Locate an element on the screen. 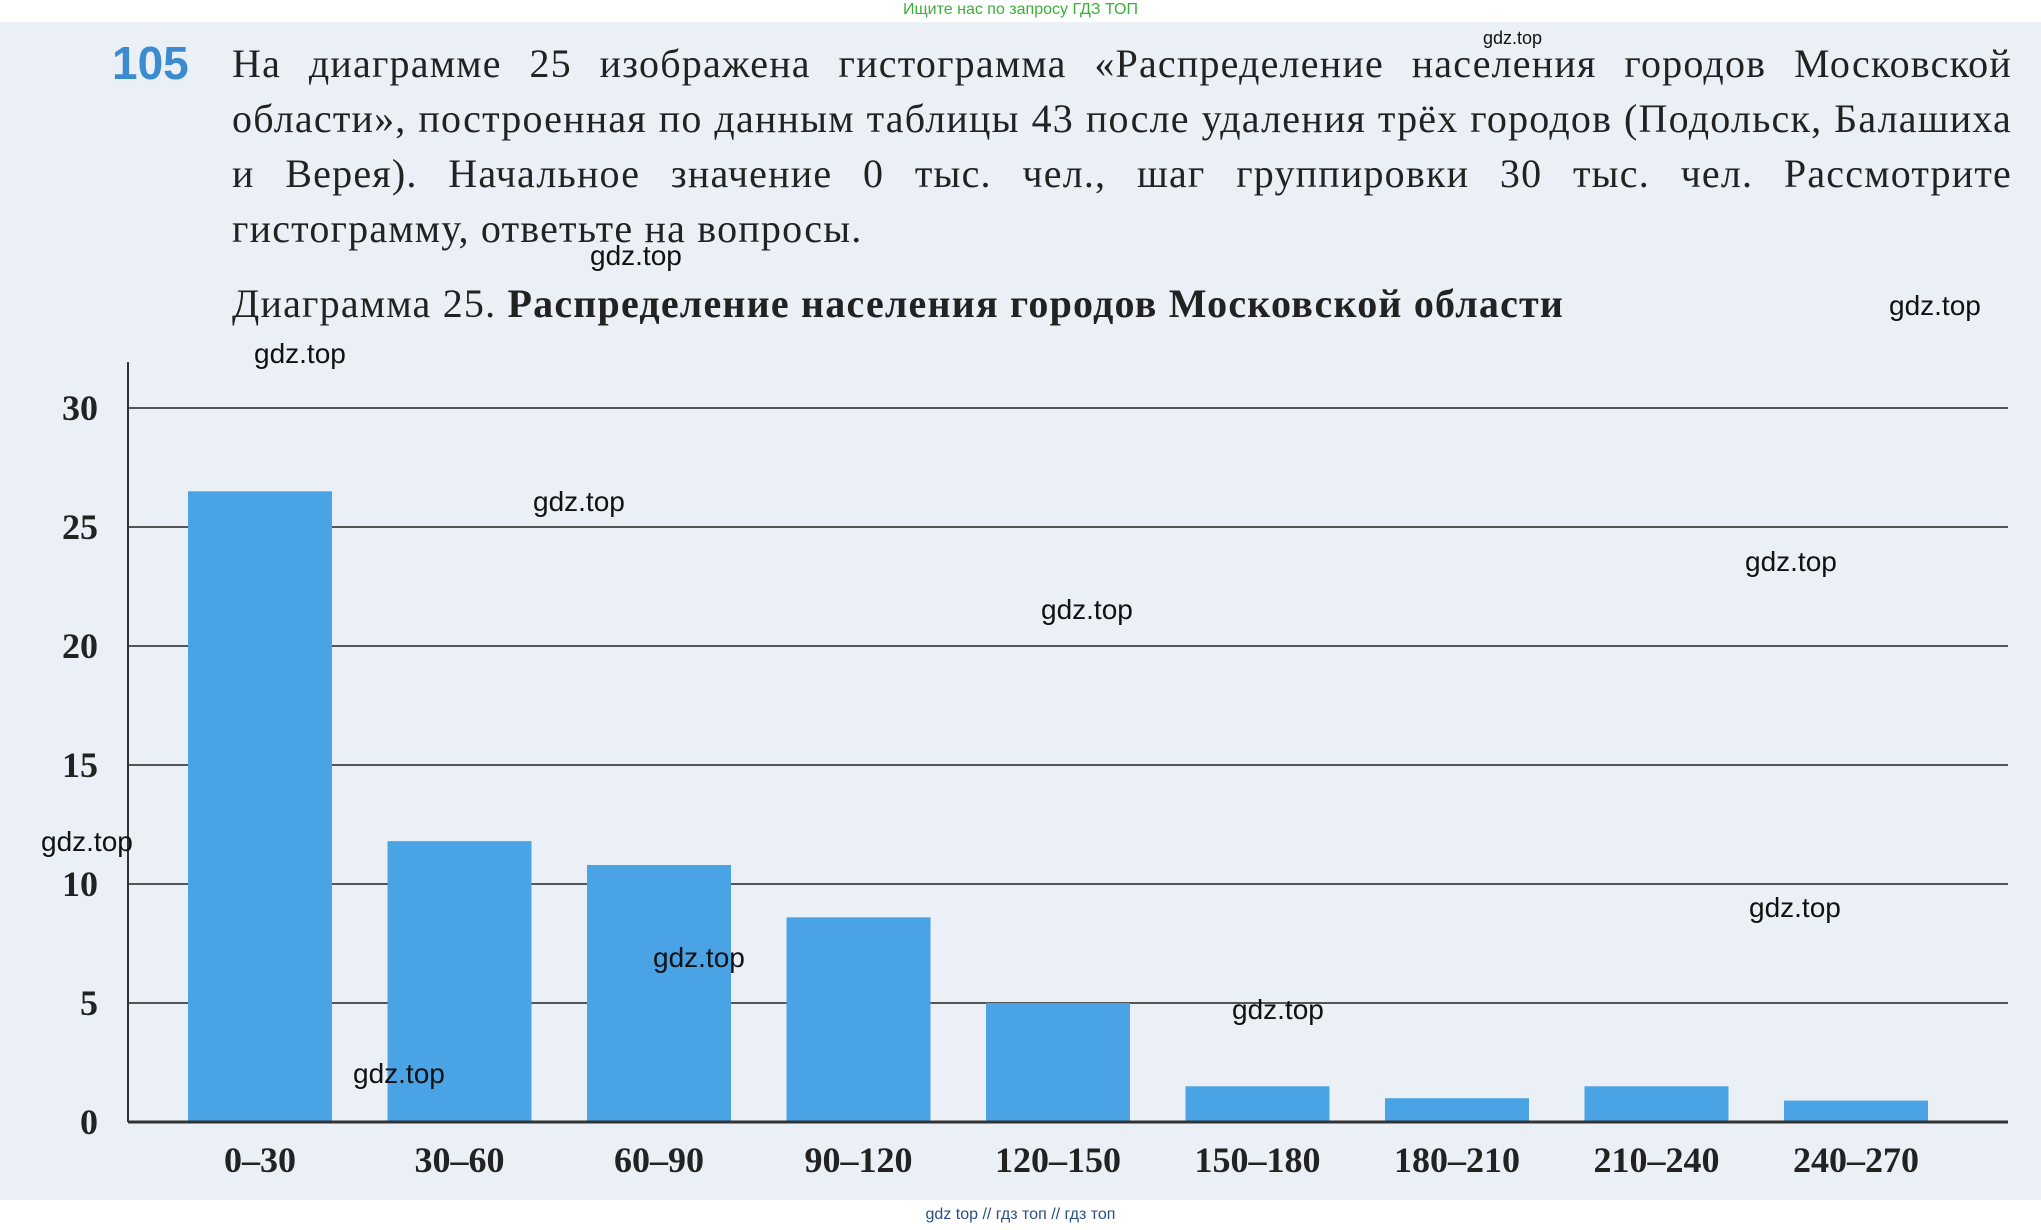 This screenshot has width=2041, height=1230. y-tick-label: 30 is located at coordinates (80, 408).